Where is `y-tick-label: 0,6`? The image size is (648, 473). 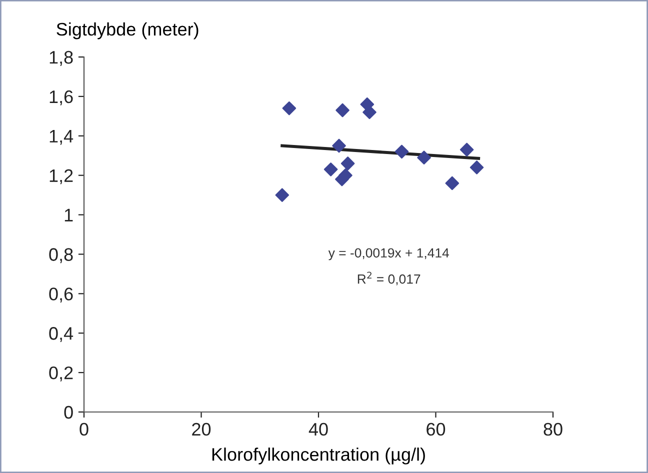 y-tick-label: 0,6 is located at coordinates (61, 295).